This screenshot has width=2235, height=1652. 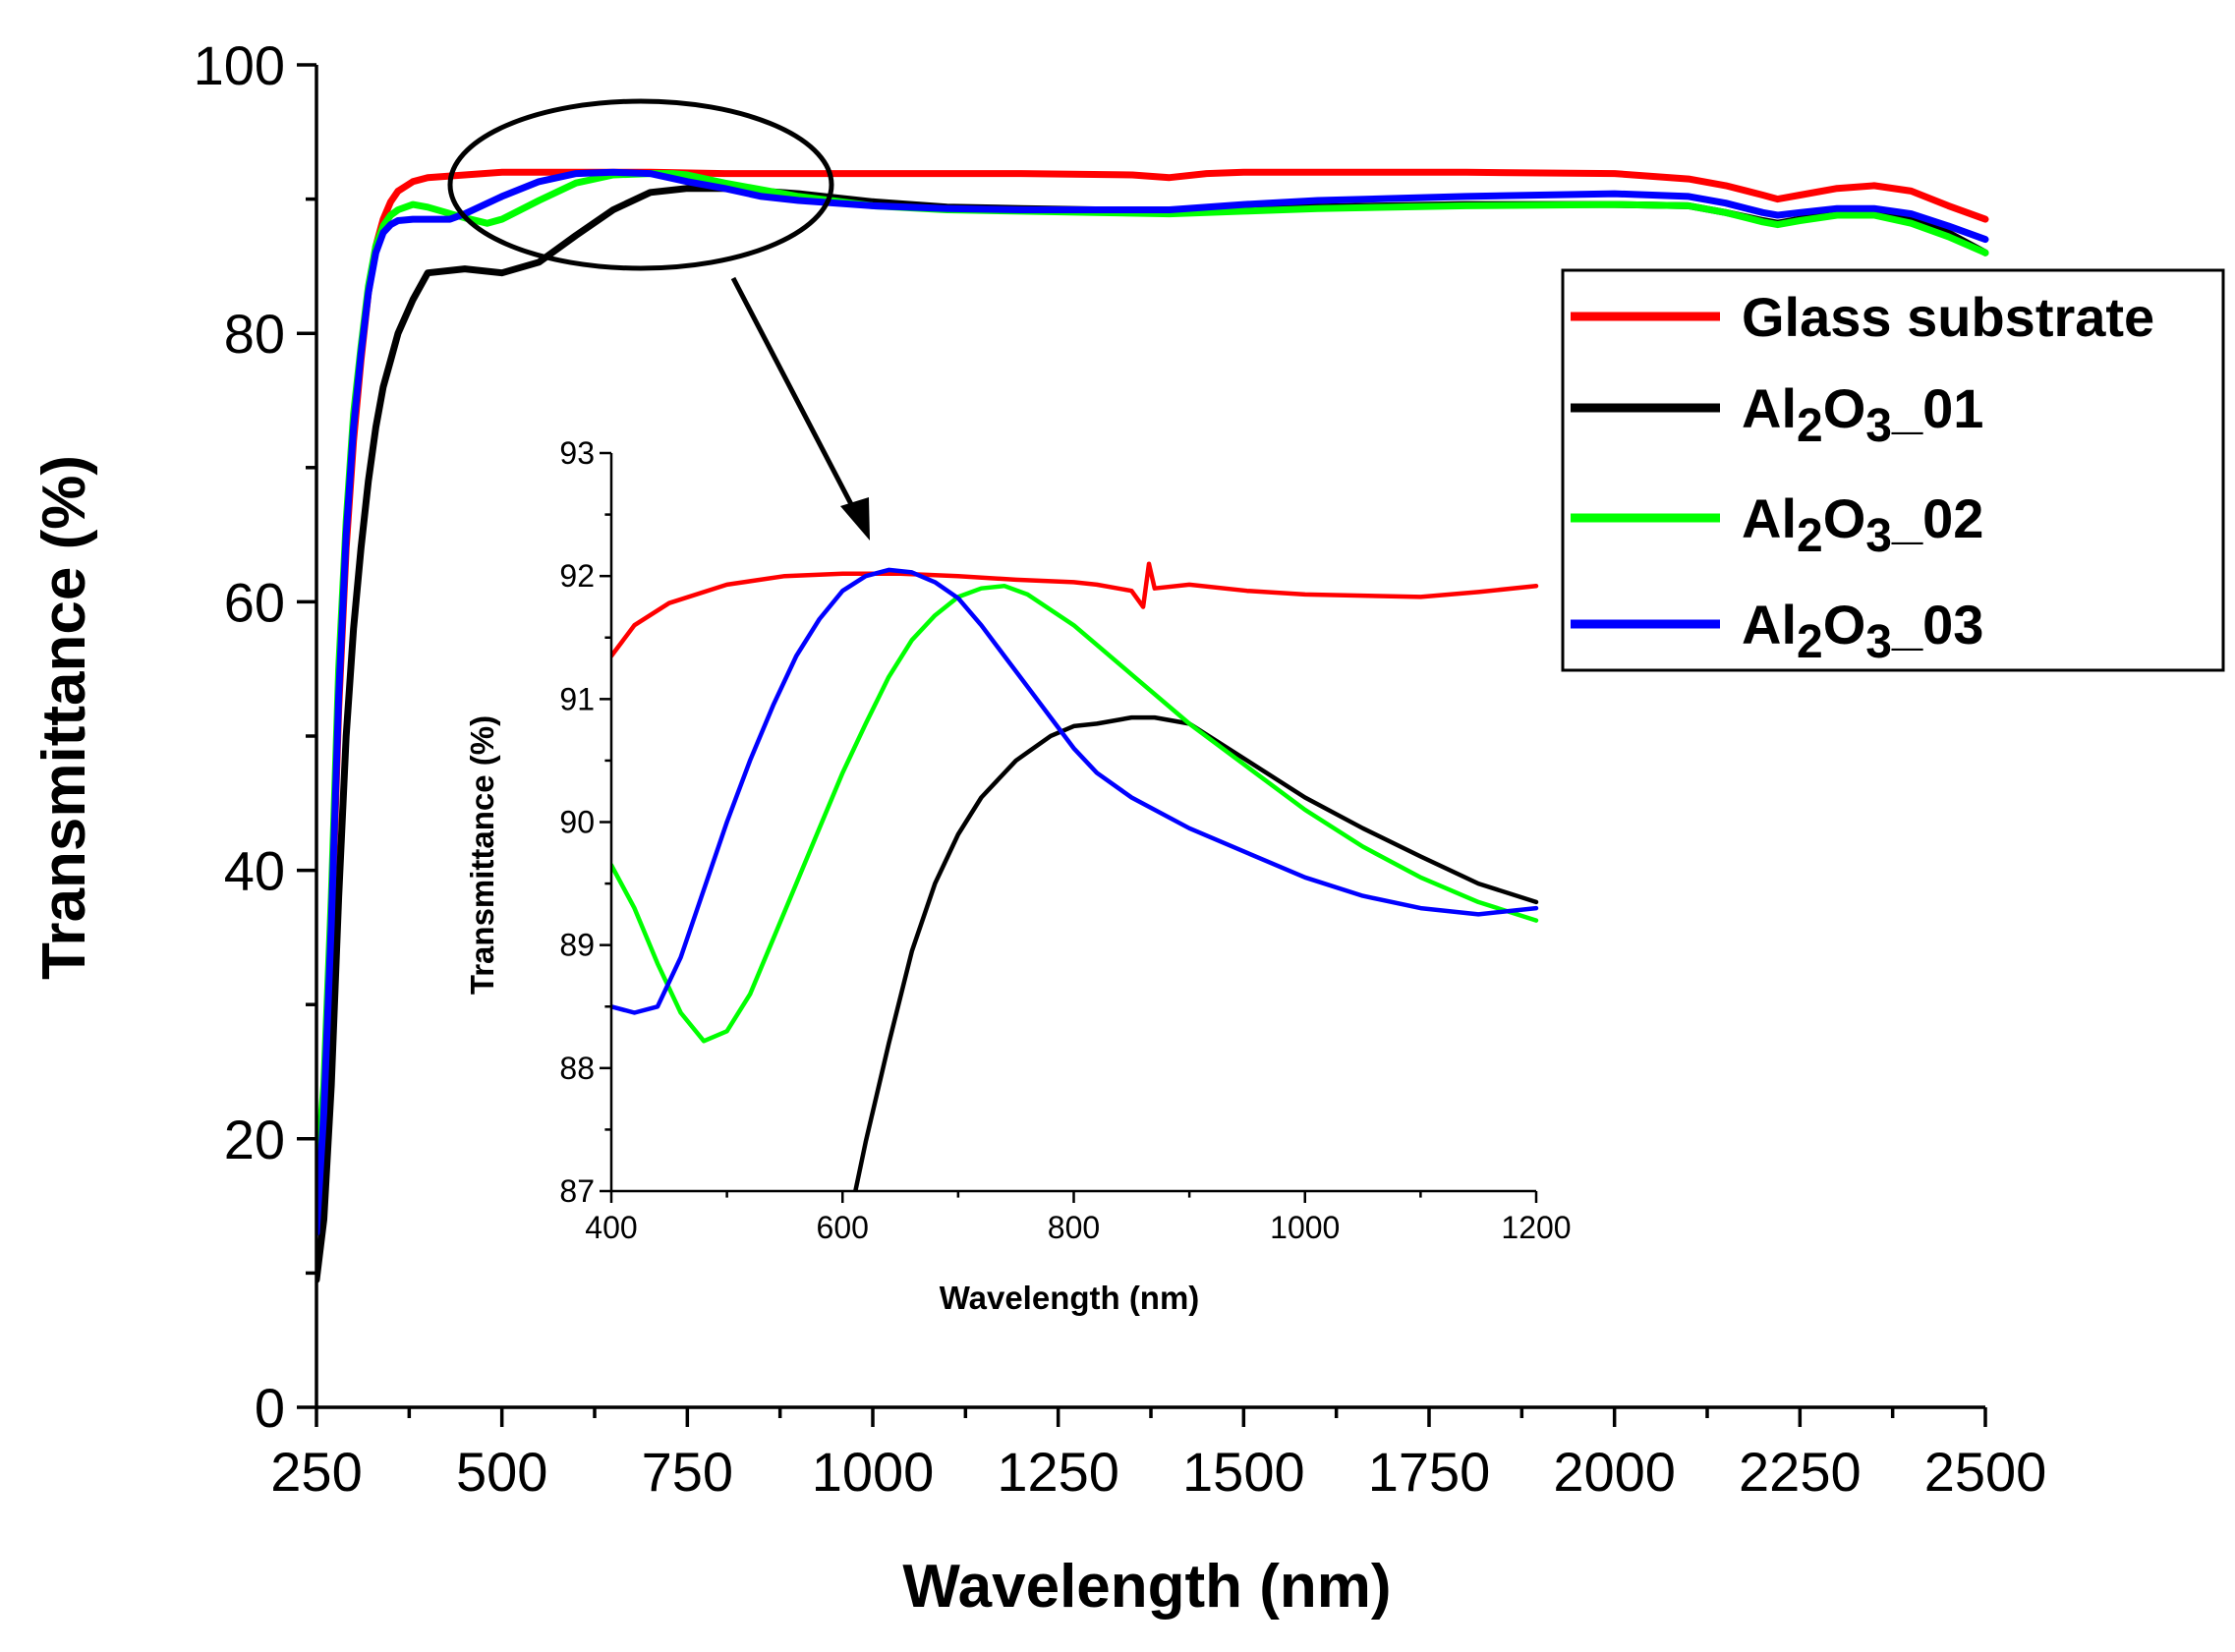 I want to click on legend-label-3: Al2O3_02, so click(x=1862, y=524).